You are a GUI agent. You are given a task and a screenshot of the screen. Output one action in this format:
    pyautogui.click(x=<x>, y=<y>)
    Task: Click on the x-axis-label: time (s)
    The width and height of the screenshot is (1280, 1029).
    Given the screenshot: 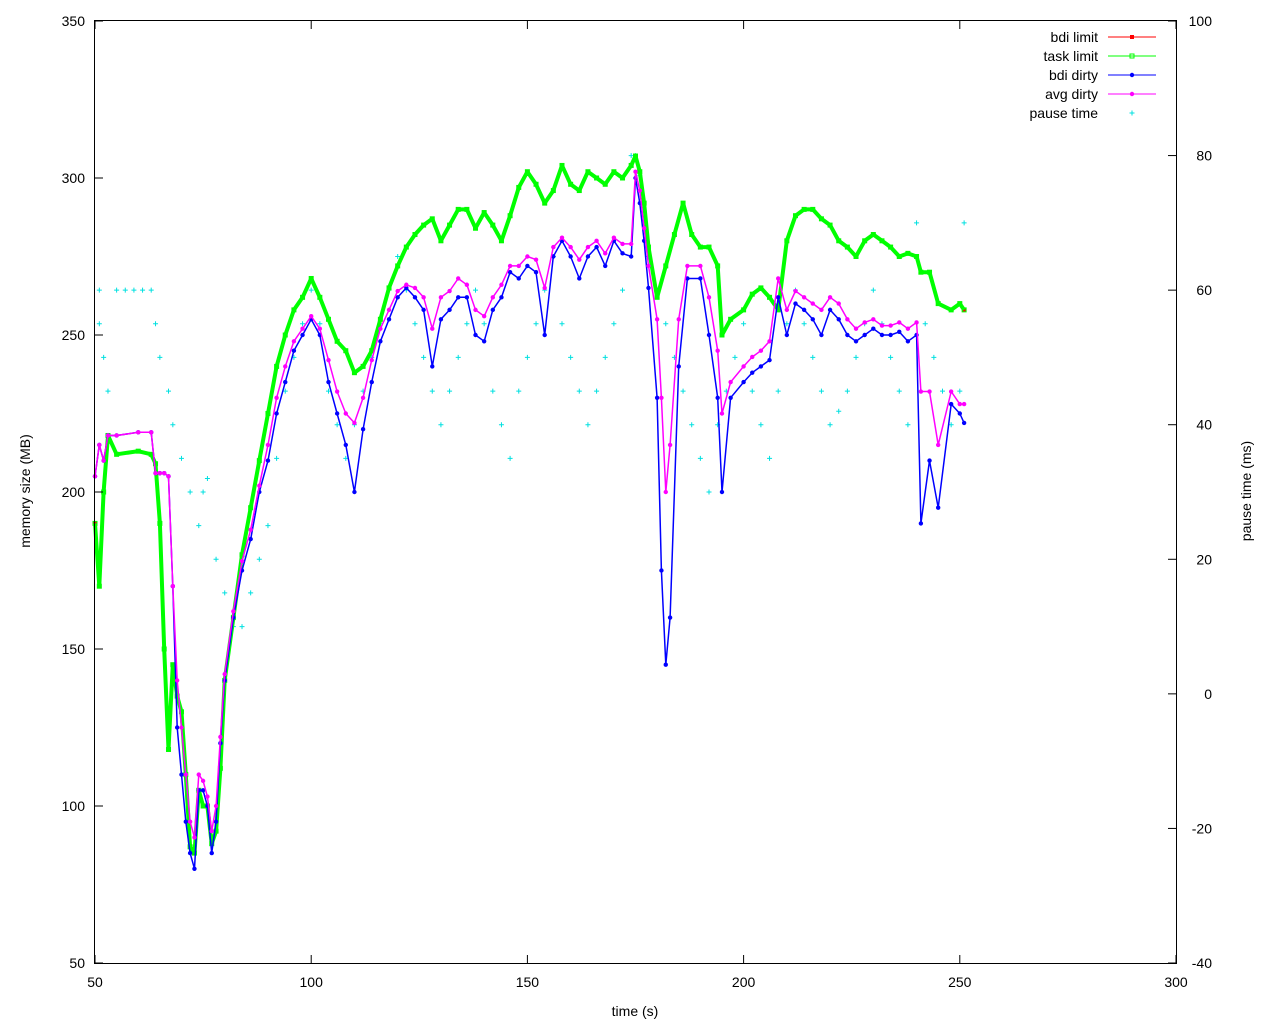 What is the action you would take?
    pyautogui.click(x=635, y=1011)
    